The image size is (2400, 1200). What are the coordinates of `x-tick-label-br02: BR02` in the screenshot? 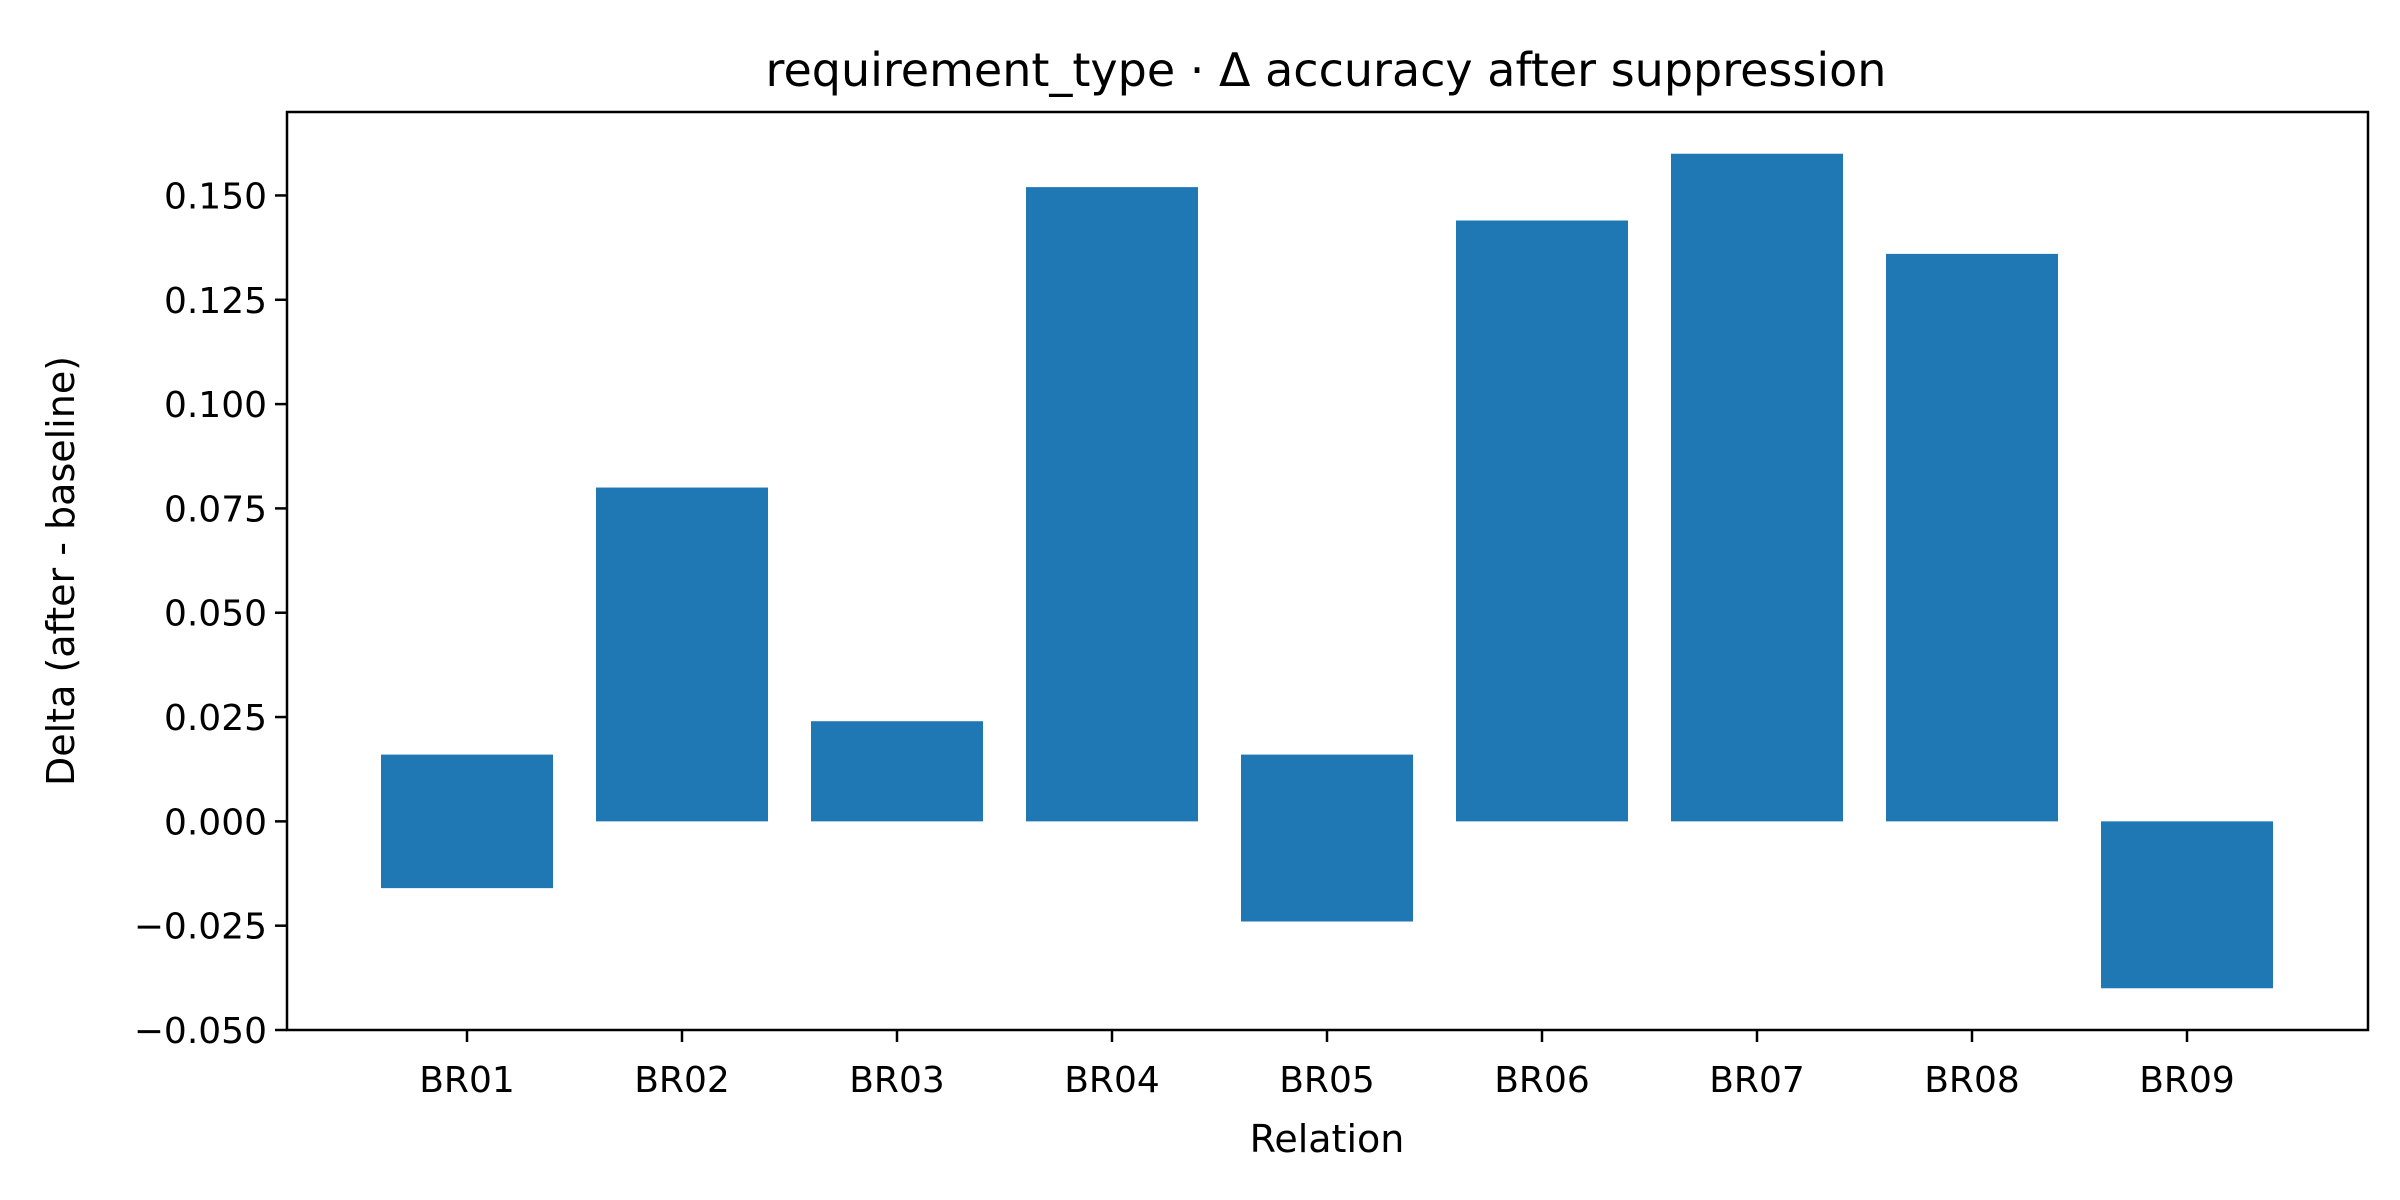 It's located at (682, 1080).